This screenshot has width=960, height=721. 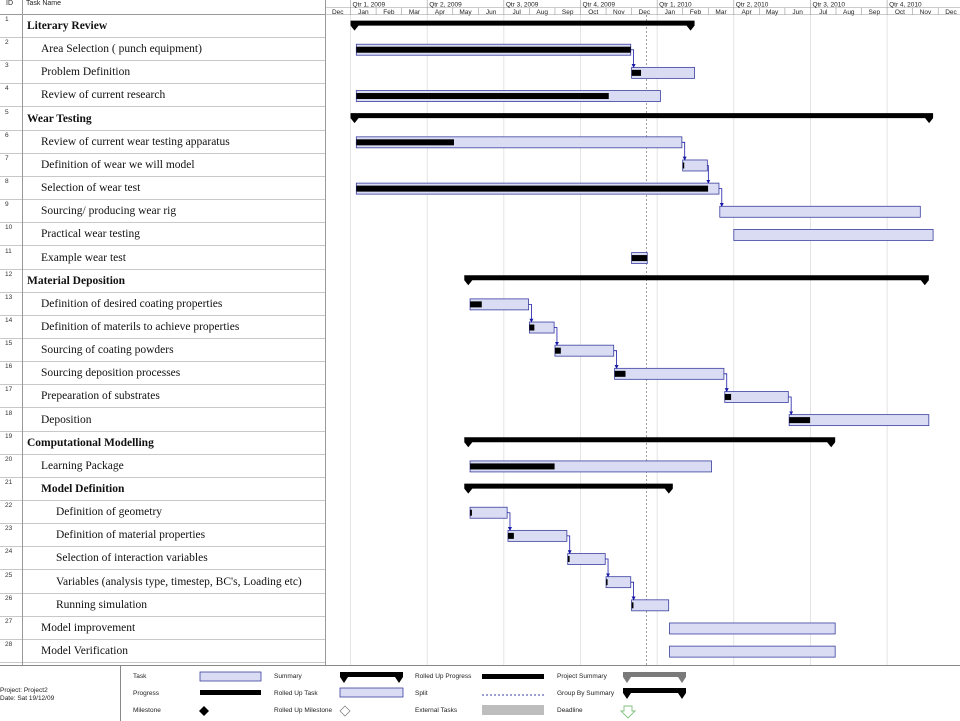 I want to click on task-name: Sourcing/ producing wear rig, so click(x=109, y=211).